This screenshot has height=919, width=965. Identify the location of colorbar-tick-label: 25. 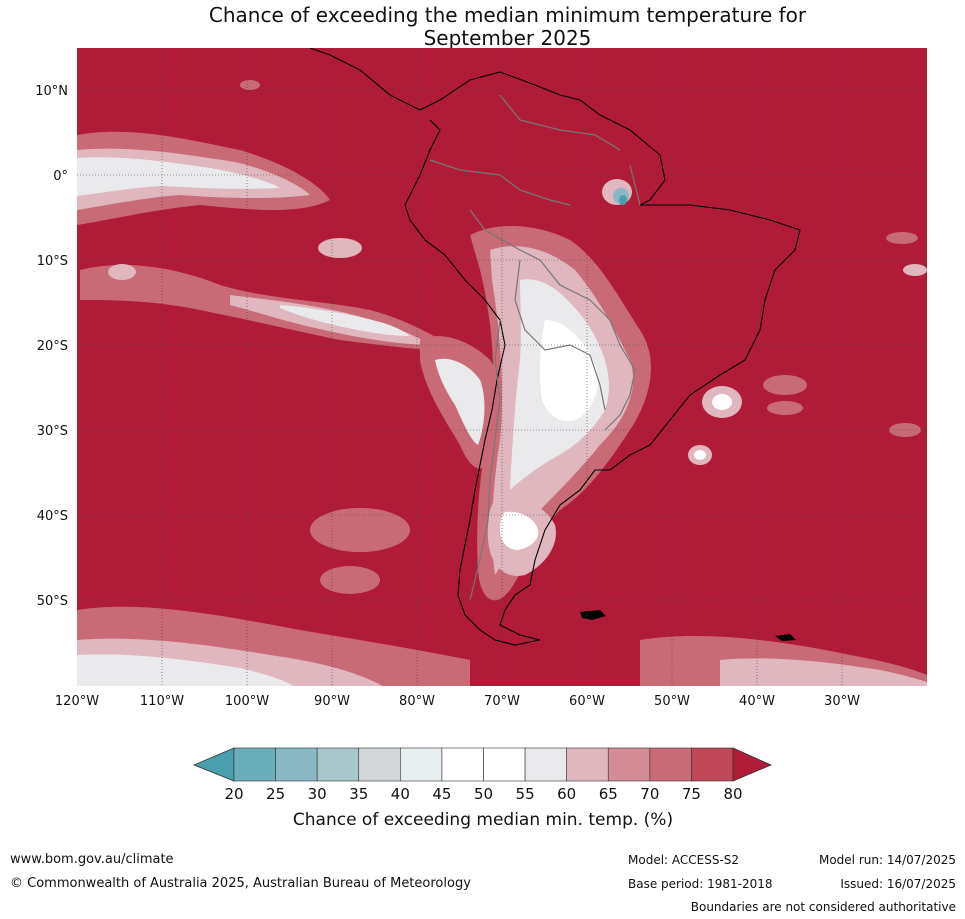
(275, 794).